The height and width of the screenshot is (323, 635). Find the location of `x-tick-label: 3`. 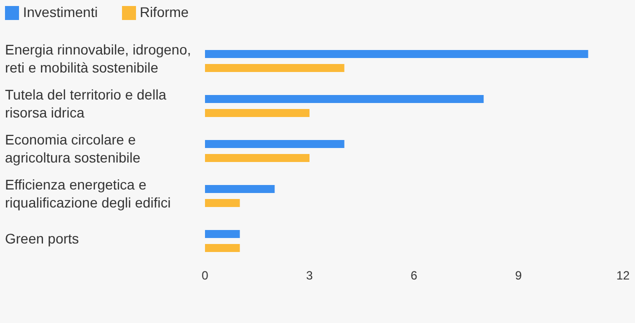

x-tick-label: 3 is located at coordinates (310, 275).